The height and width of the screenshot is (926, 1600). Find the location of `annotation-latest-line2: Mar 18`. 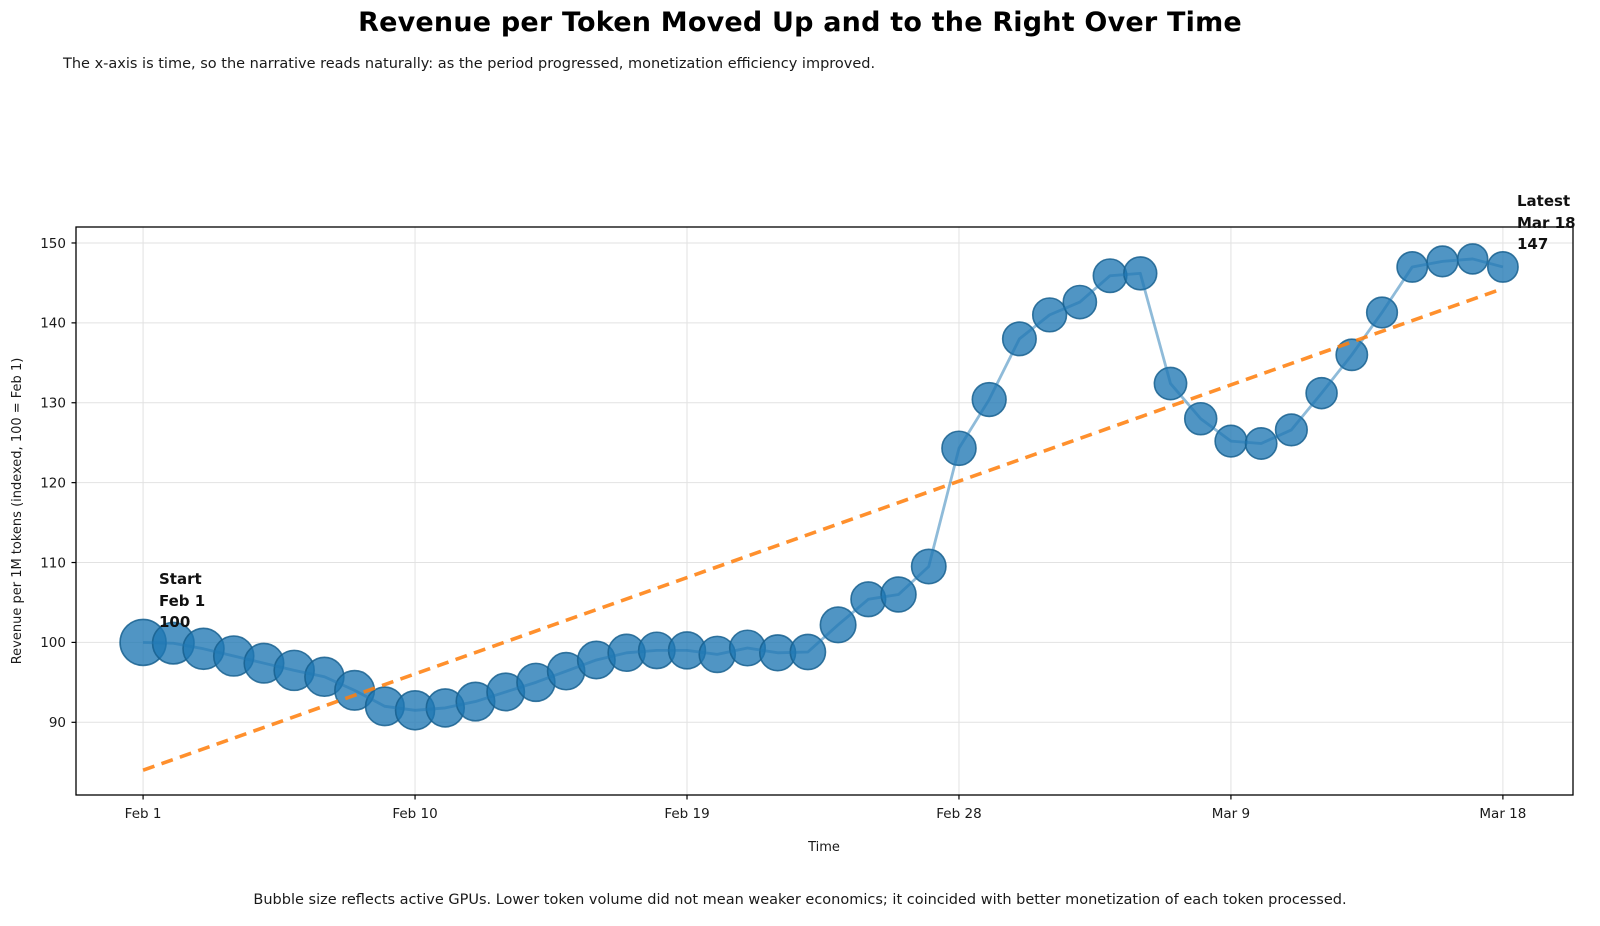

annotation-latest-line2: Mar 18 is located at coordinates (1546, 222).